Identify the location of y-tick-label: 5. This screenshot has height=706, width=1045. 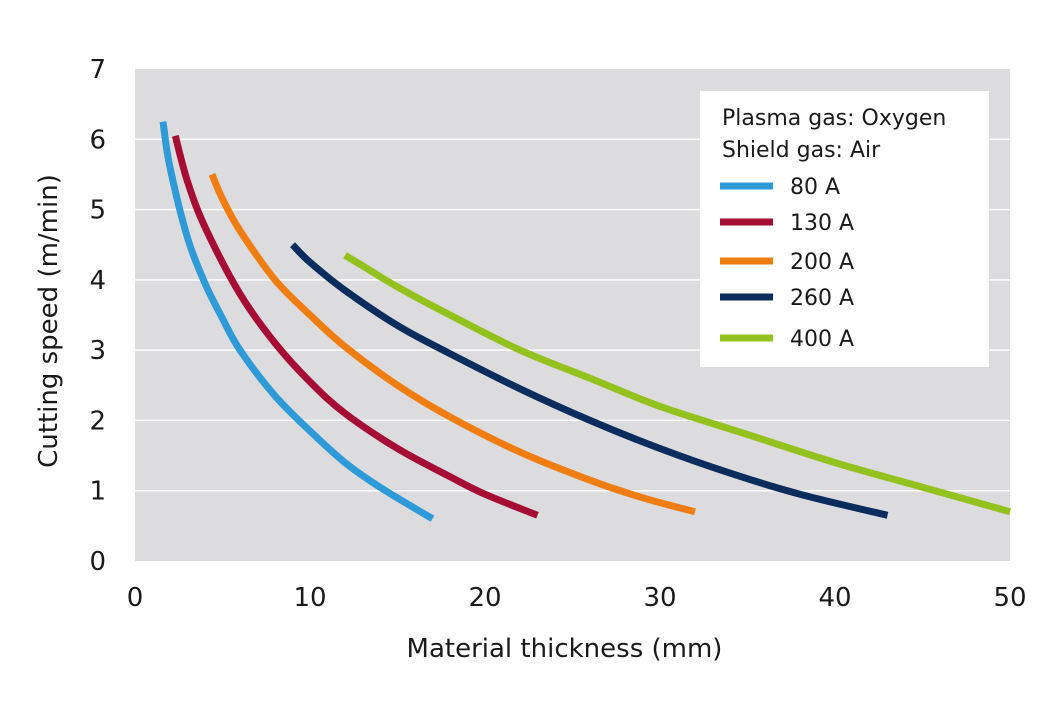
(97, 211).